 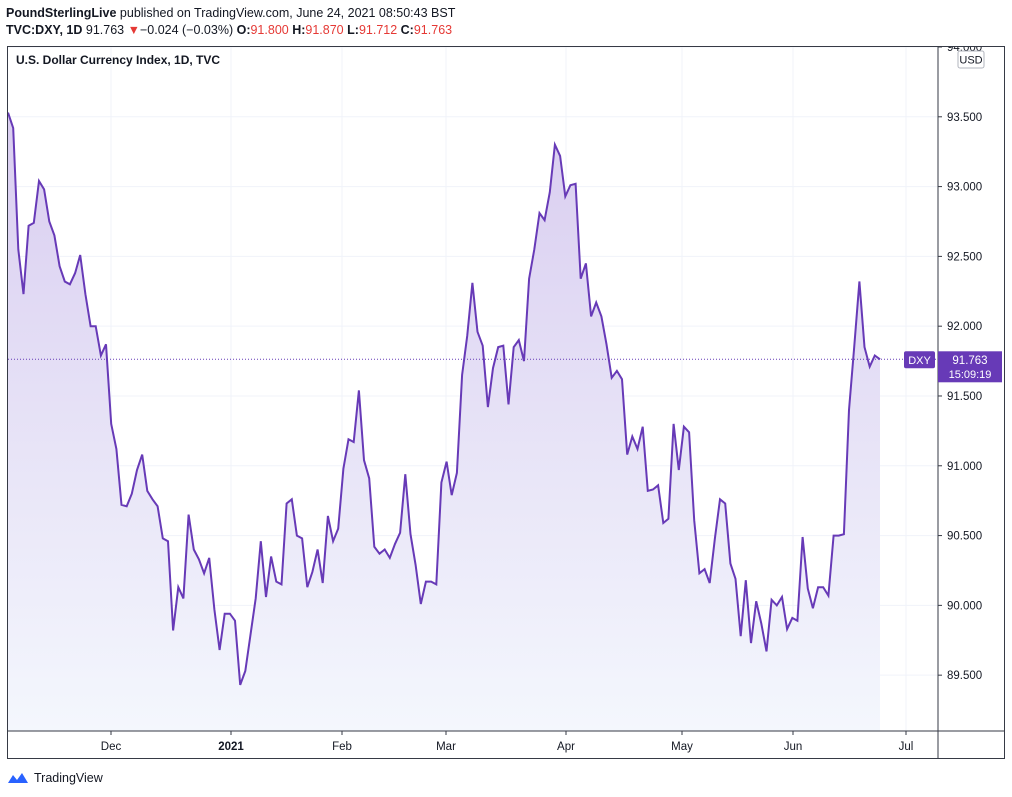 What do you see at coordinates (969, 361) in the screenshot?
I see `price-tag-value: 91.763` at bounding box center [969, 361].